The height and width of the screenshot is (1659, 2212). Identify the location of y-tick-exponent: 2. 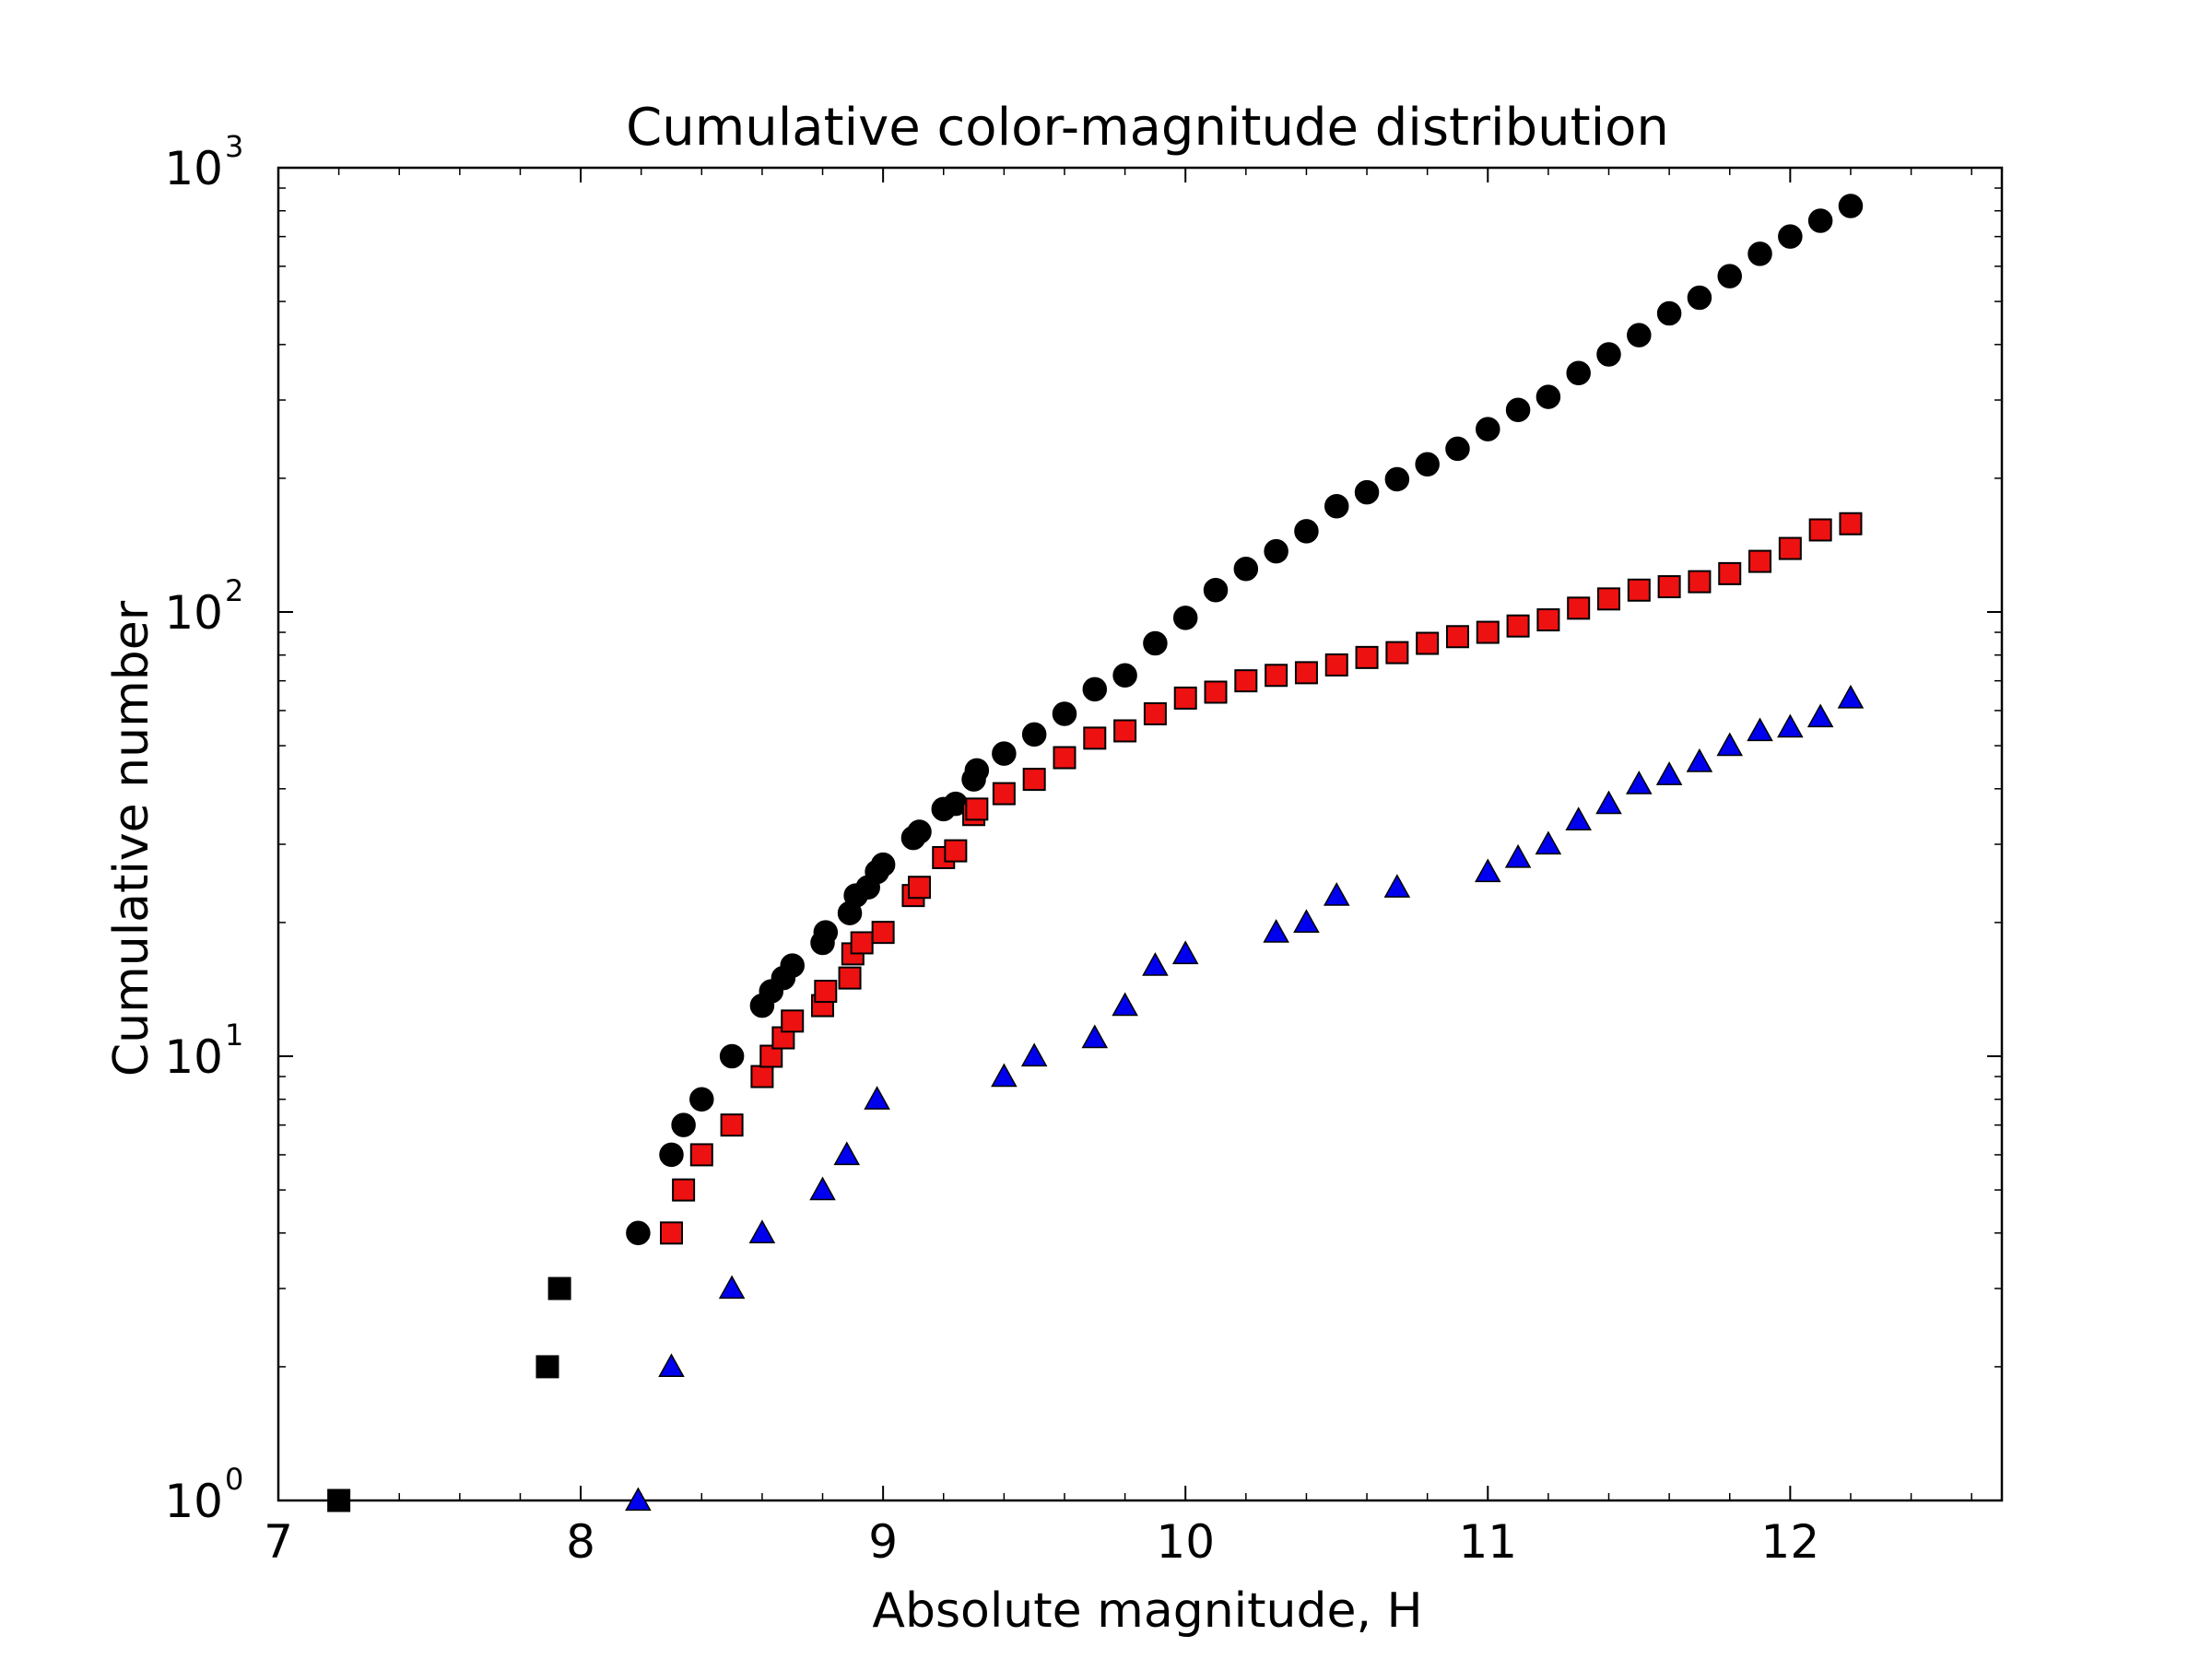
(234, 590).